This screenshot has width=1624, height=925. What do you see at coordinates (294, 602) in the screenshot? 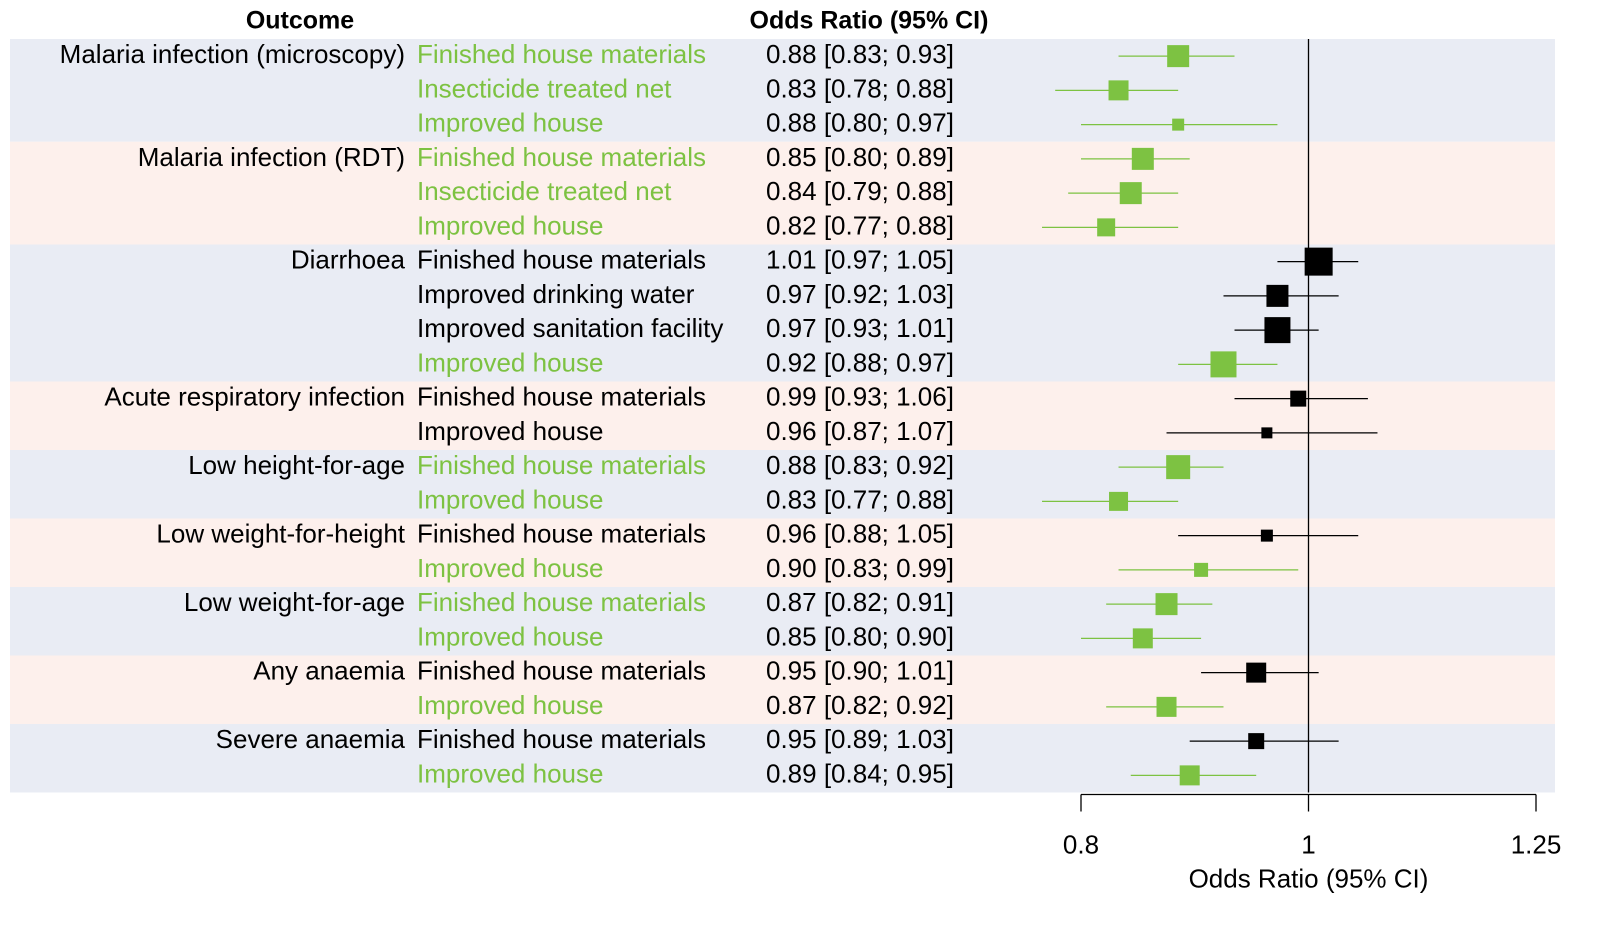
I see `outcome-label: Low weight-for-age` at bounding box center [294, 602].